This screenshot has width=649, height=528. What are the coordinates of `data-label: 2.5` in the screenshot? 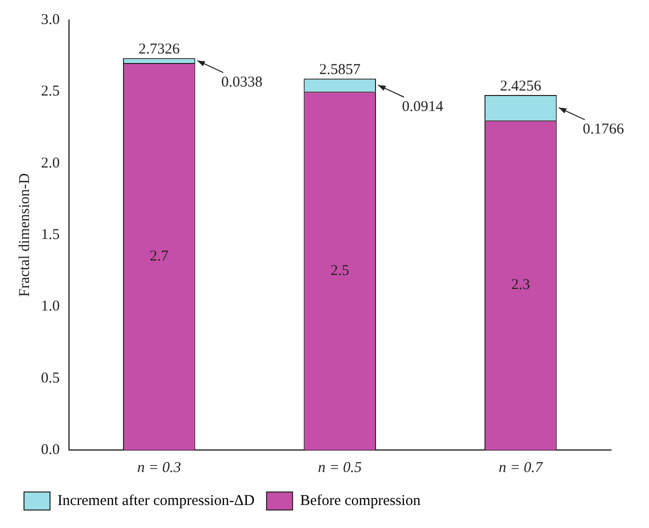 It's located at (340, 270).